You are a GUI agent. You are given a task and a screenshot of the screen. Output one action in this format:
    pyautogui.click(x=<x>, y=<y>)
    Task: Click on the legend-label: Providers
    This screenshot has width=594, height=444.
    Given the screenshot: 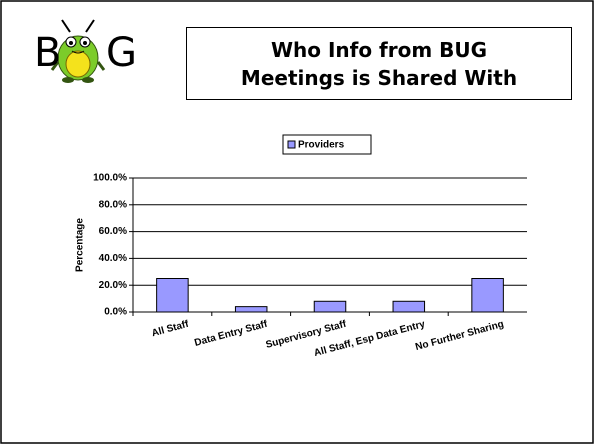 What is the action you would take?
    pyautogui.click(x=321, y=145)
    